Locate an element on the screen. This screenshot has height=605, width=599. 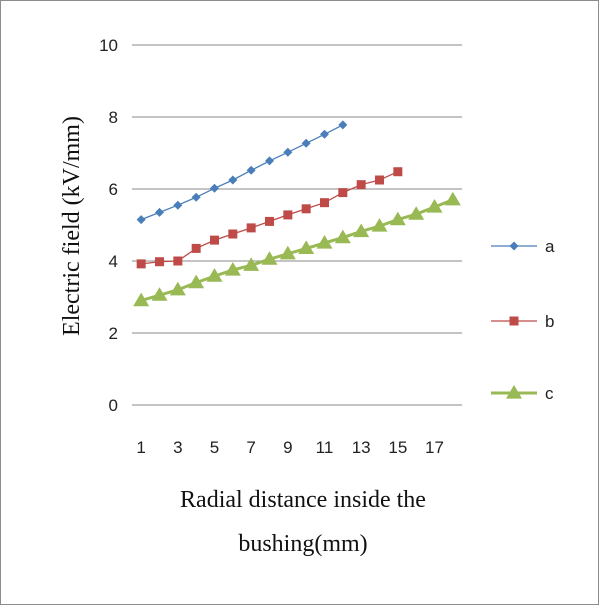
x-tick-label: 13 is located at coordinates (361, 447).